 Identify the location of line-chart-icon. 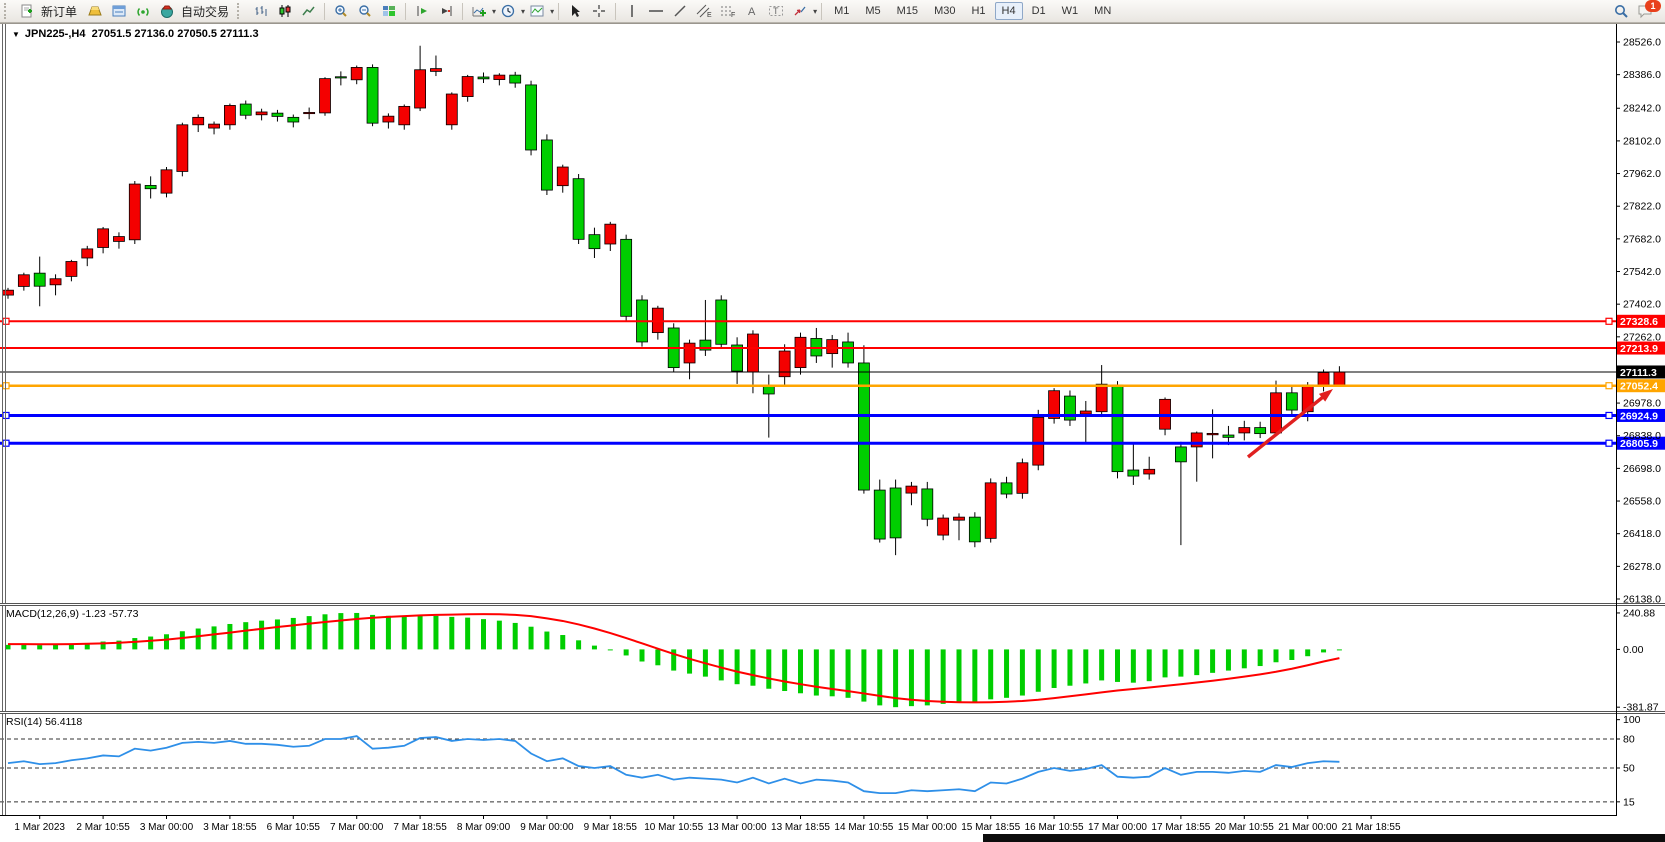
(308, 11).